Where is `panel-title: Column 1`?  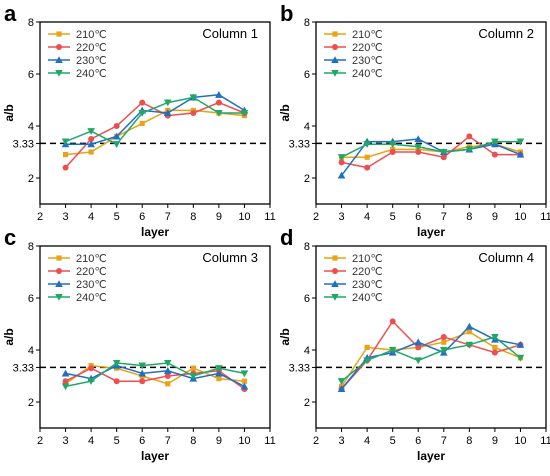
panel-title: Column 1 is located at coordinates (230, 33).